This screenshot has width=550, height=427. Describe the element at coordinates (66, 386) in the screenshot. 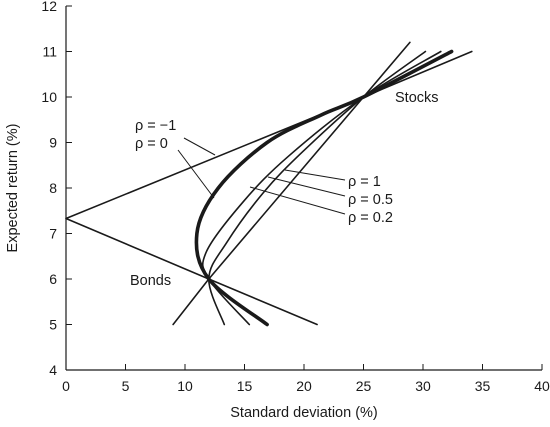

I see `x-tick-label: 0` at that location.